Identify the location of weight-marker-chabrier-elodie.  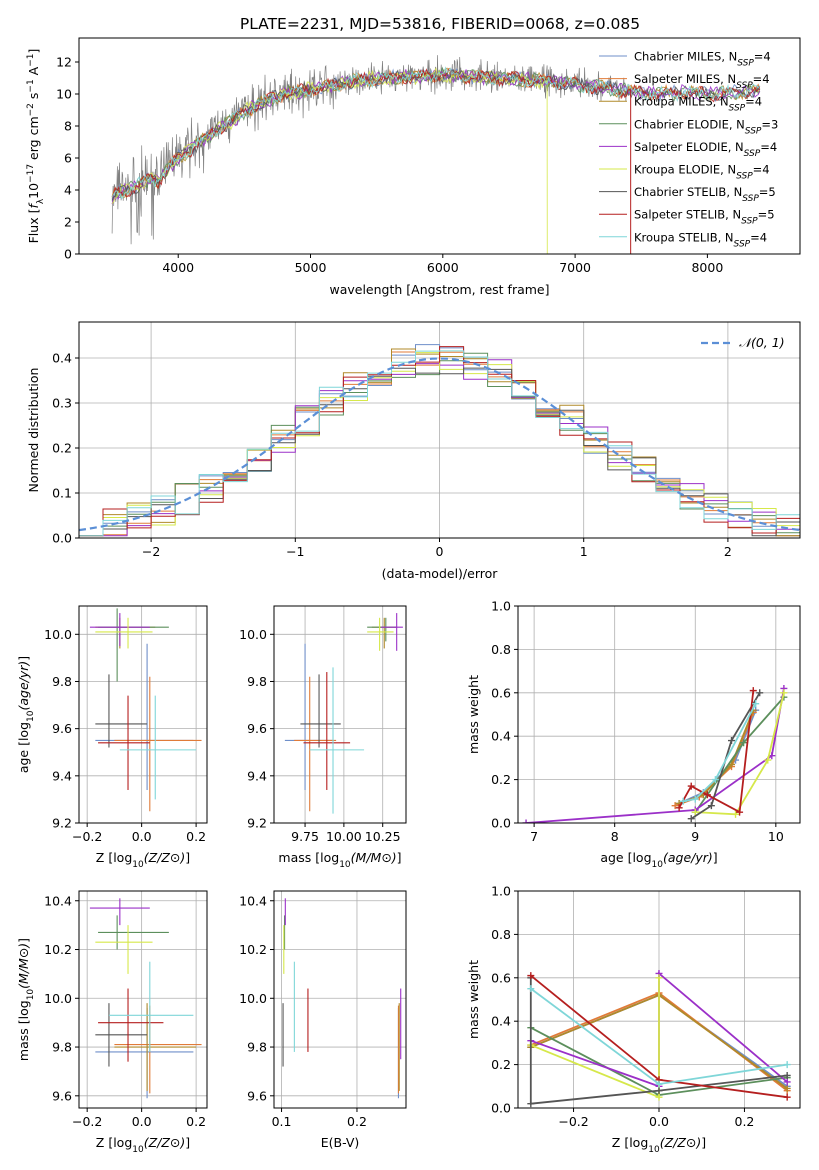
(744, 743).